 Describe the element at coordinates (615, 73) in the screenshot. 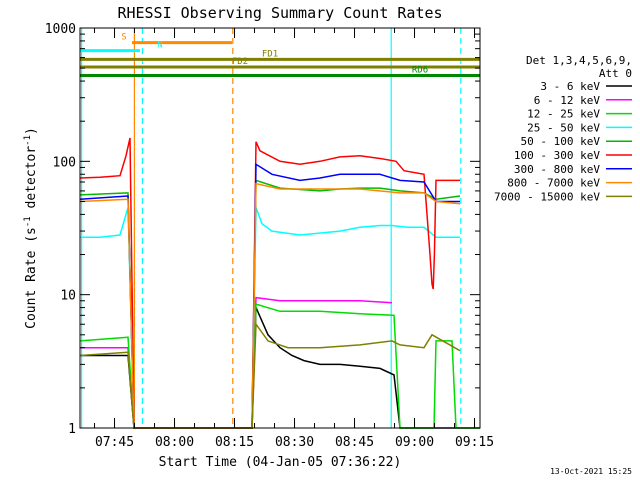

I see `legend-header: Att 0` at that location.